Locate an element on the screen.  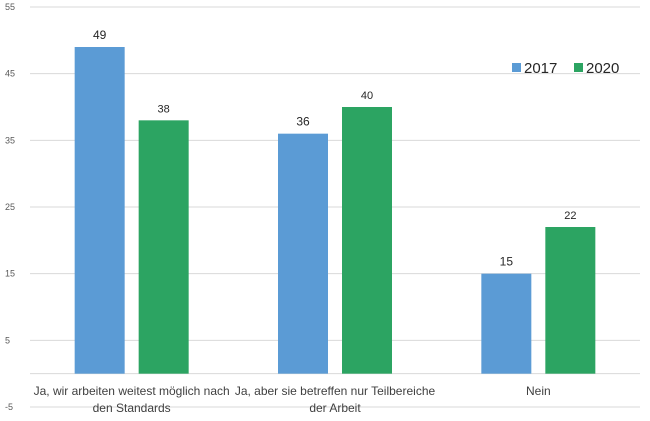
y-tick-label: 55 is located at coordinates (10, 7).